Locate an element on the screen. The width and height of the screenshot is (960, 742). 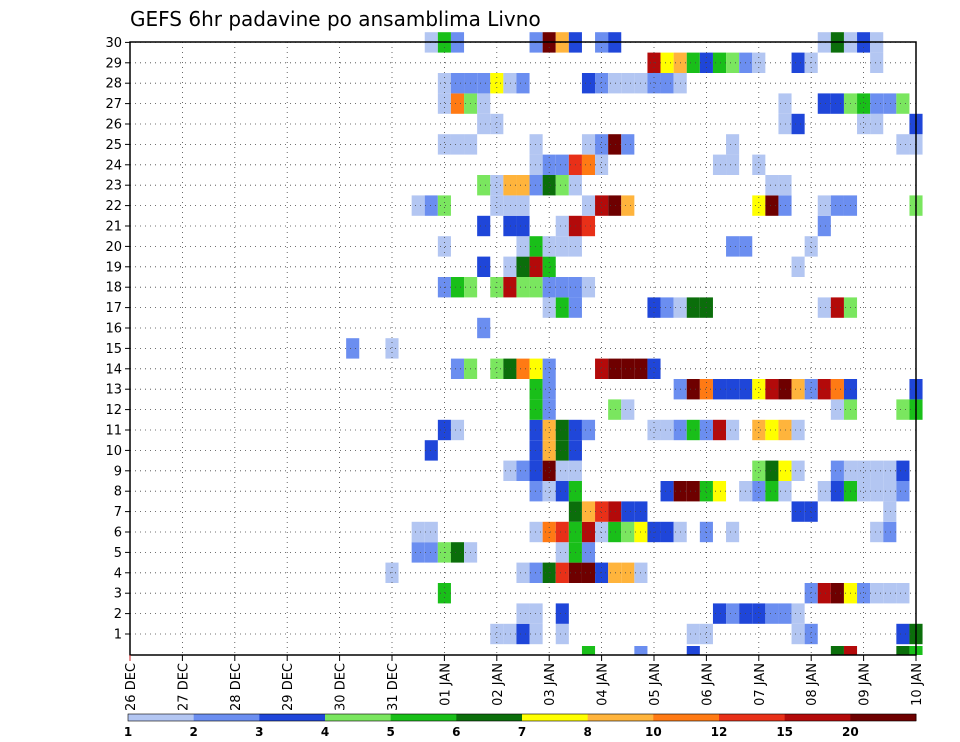
y-tick-label: 25 is located at coordinates (113, 145).